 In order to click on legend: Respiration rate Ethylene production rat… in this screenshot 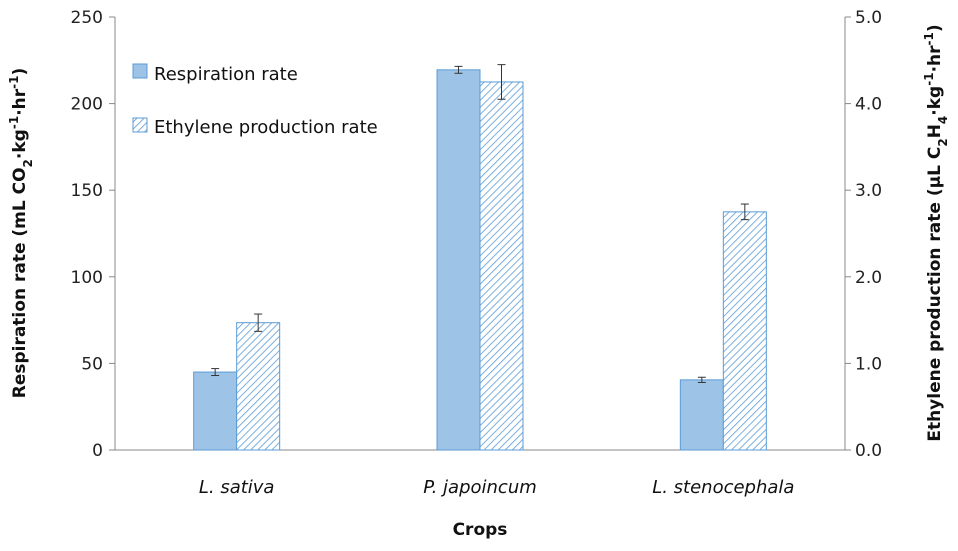, I will do `click(255, 100)`.